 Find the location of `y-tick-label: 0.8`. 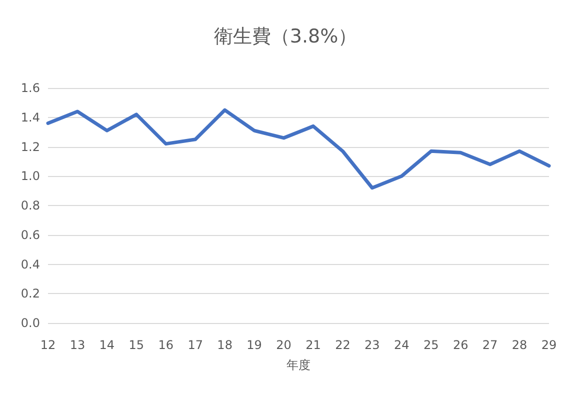

y-tick-label: 0.8 is located at coordinates (30, 205).